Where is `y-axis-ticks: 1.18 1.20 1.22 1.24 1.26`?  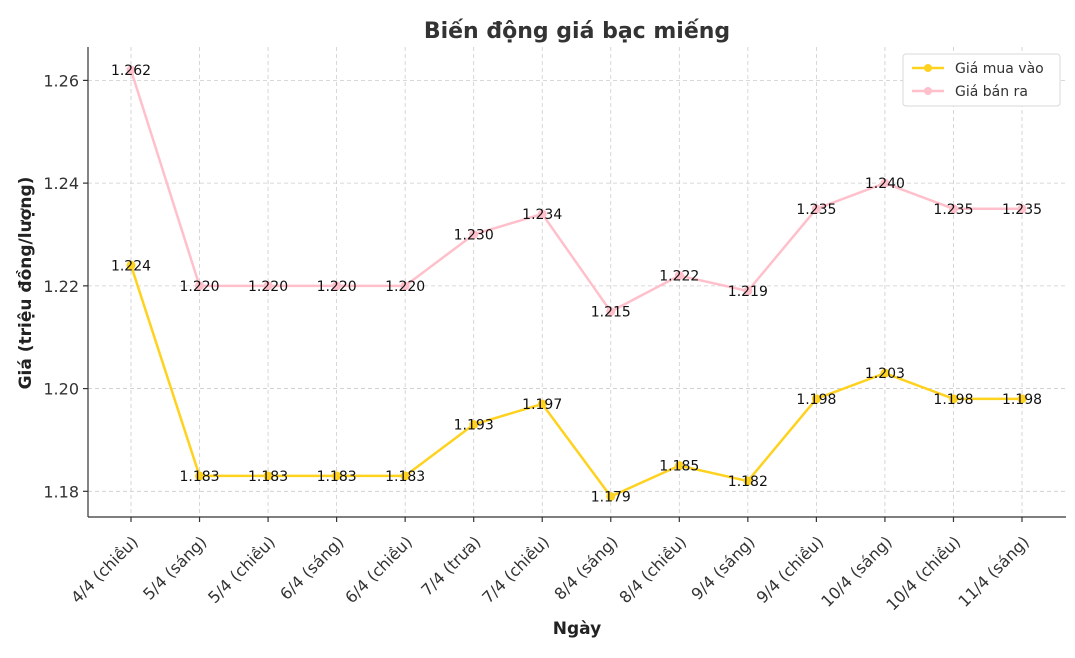
y-axis-ticks: 1.18 1.20 1.22 1.24 1.26 is located at coordinates (65, 286).